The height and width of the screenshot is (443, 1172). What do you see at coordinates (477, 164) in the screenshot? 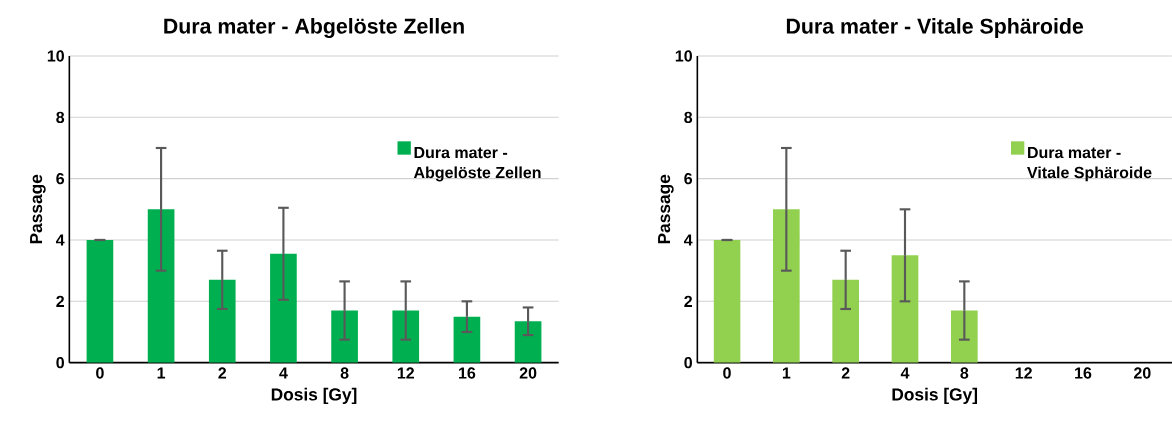
I see `legend-label: Dura mater - Abgelöste Zellen` at bounding box center [477, 164].